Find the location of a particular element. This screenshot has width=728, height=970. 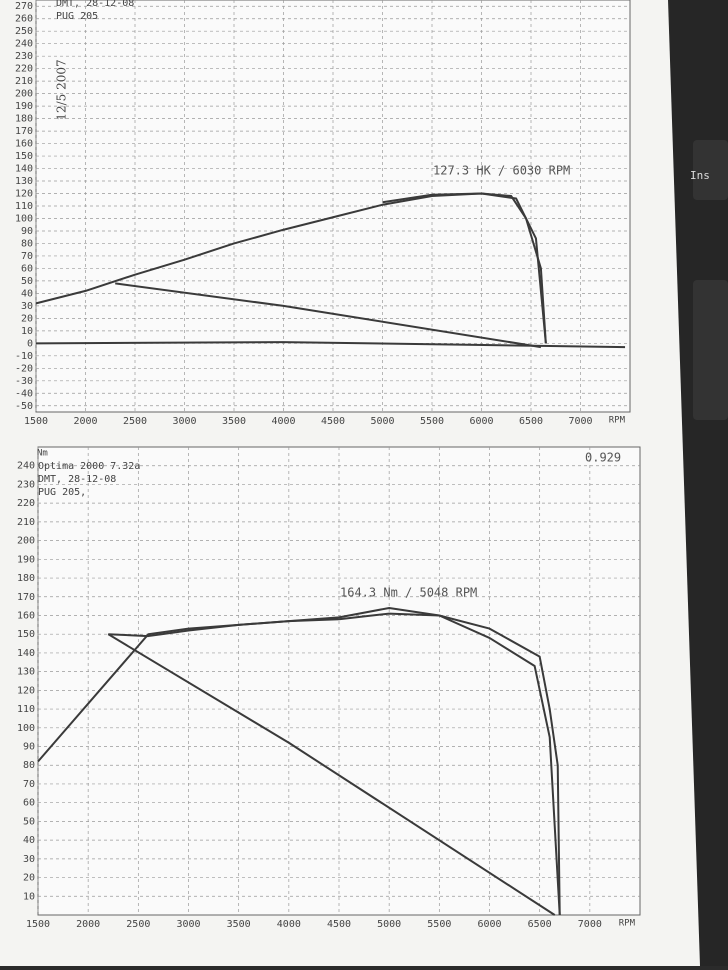

y-tick-label: -50 is located at coordinates (24, 406).